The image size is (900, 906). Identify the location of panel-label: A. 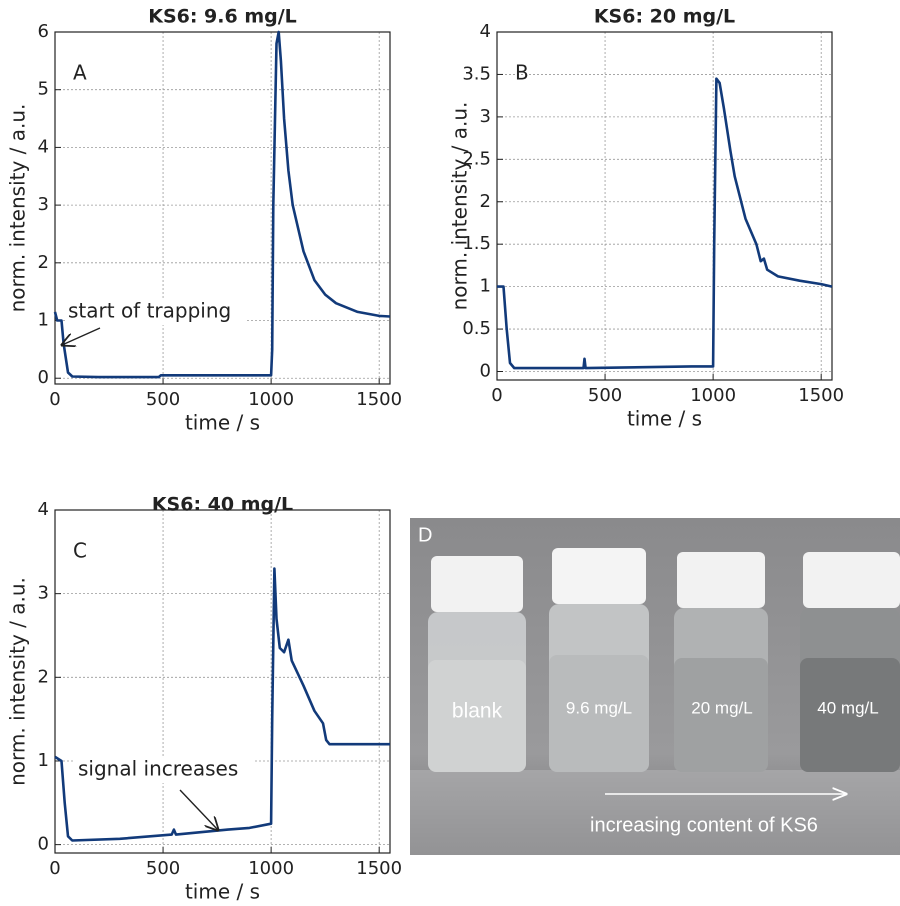
(80, 73).